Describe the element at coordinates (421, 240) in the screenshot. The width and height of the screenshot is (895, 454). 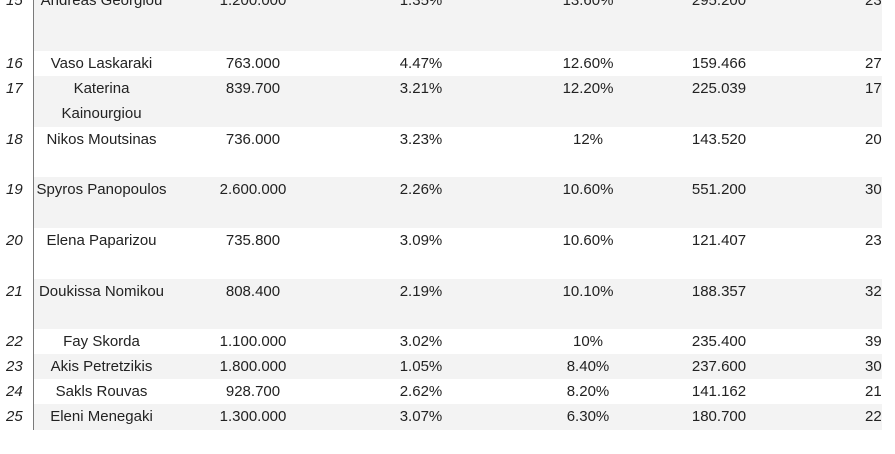
I see `percent-cell: 3.09%` at that location.